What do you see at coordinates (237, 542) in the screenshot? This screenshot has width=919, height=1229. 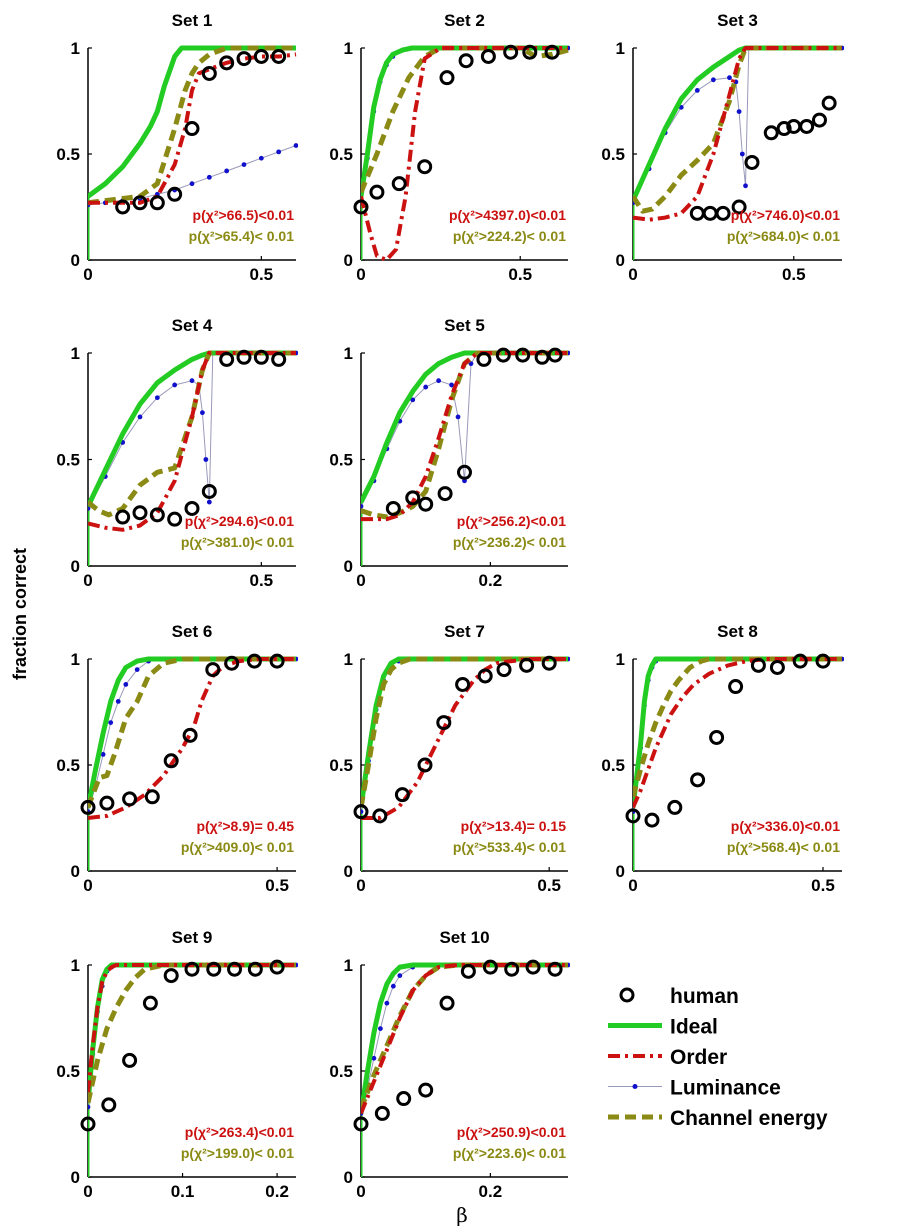 I see `stat-annotation-channel: p(χ²>381.0)< 0.01` at bounding box center [237, 542].